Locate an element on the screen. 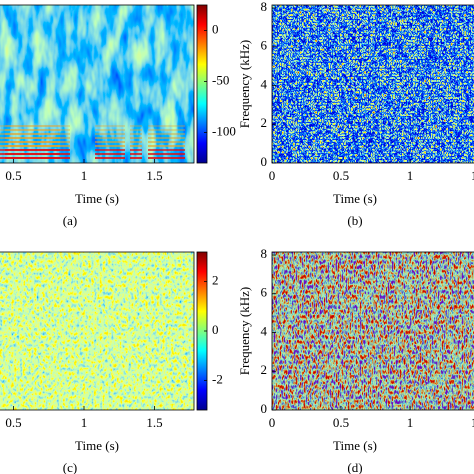 This screenshot has height=474, width=474. caption: (d) is located at coordinates (354, 467).